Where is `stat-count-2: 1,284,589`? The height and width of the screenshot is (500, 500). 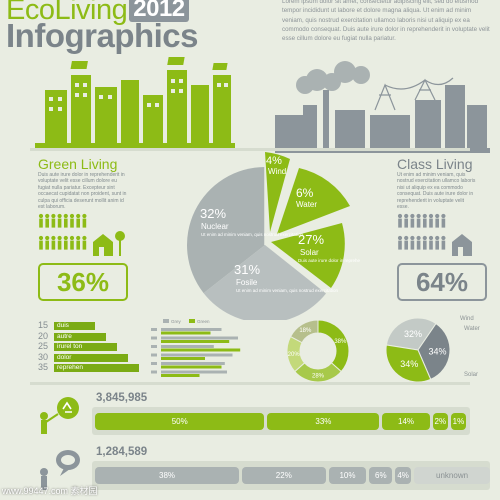
stat-count-2: 1,284,589 is located at coordinates (122, 452).